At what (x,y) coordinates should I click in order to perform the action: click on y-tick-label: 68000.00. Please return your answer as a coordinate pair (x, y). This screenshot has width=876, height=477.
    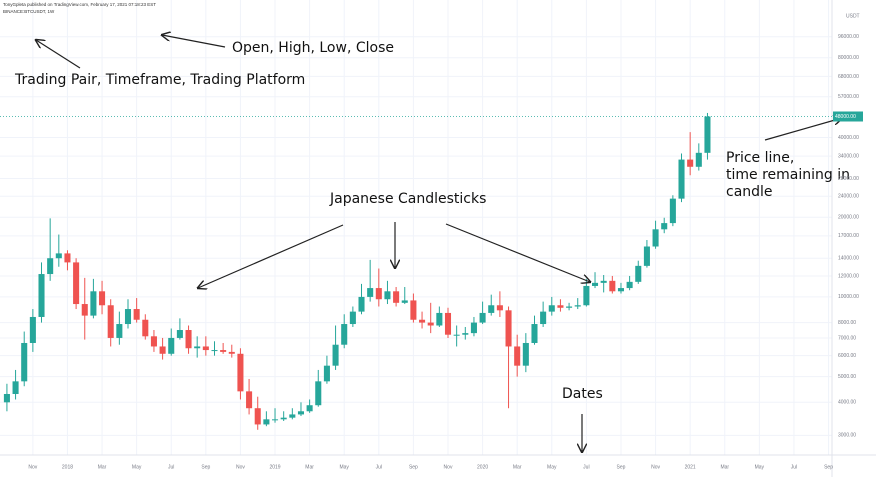
    Looking at the image, I should click on (848, 77).